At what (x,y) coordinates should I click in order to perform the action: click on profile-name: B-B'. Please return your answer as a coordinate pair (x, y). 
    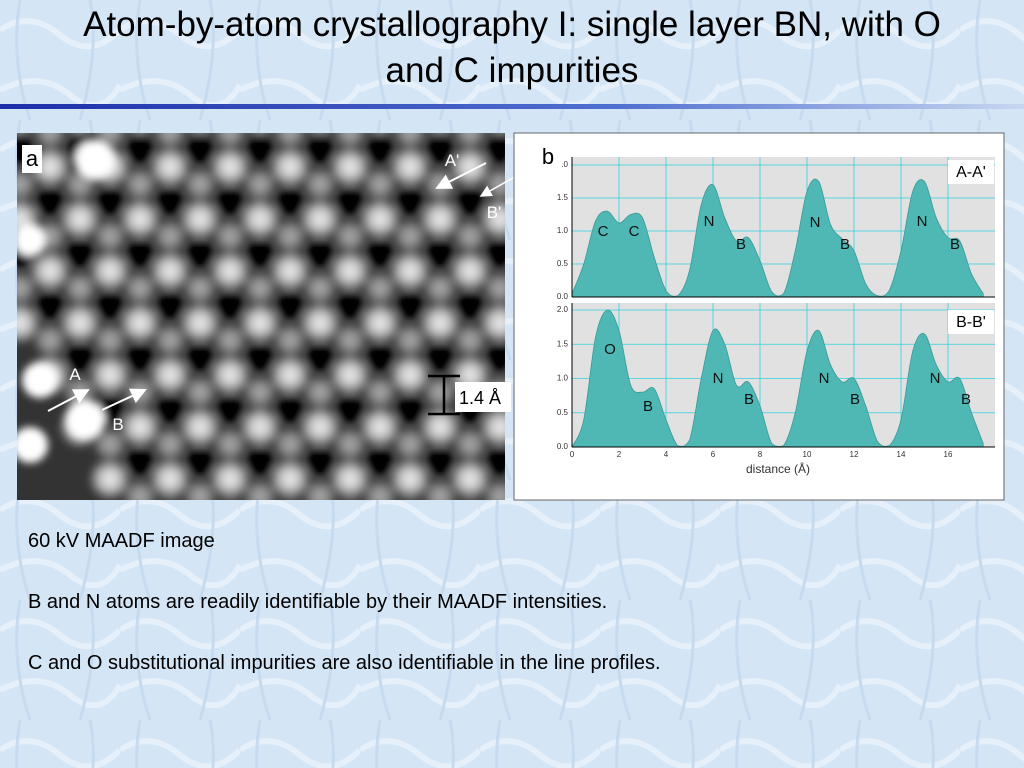
    Looking at the image, I should click on (971, 322).